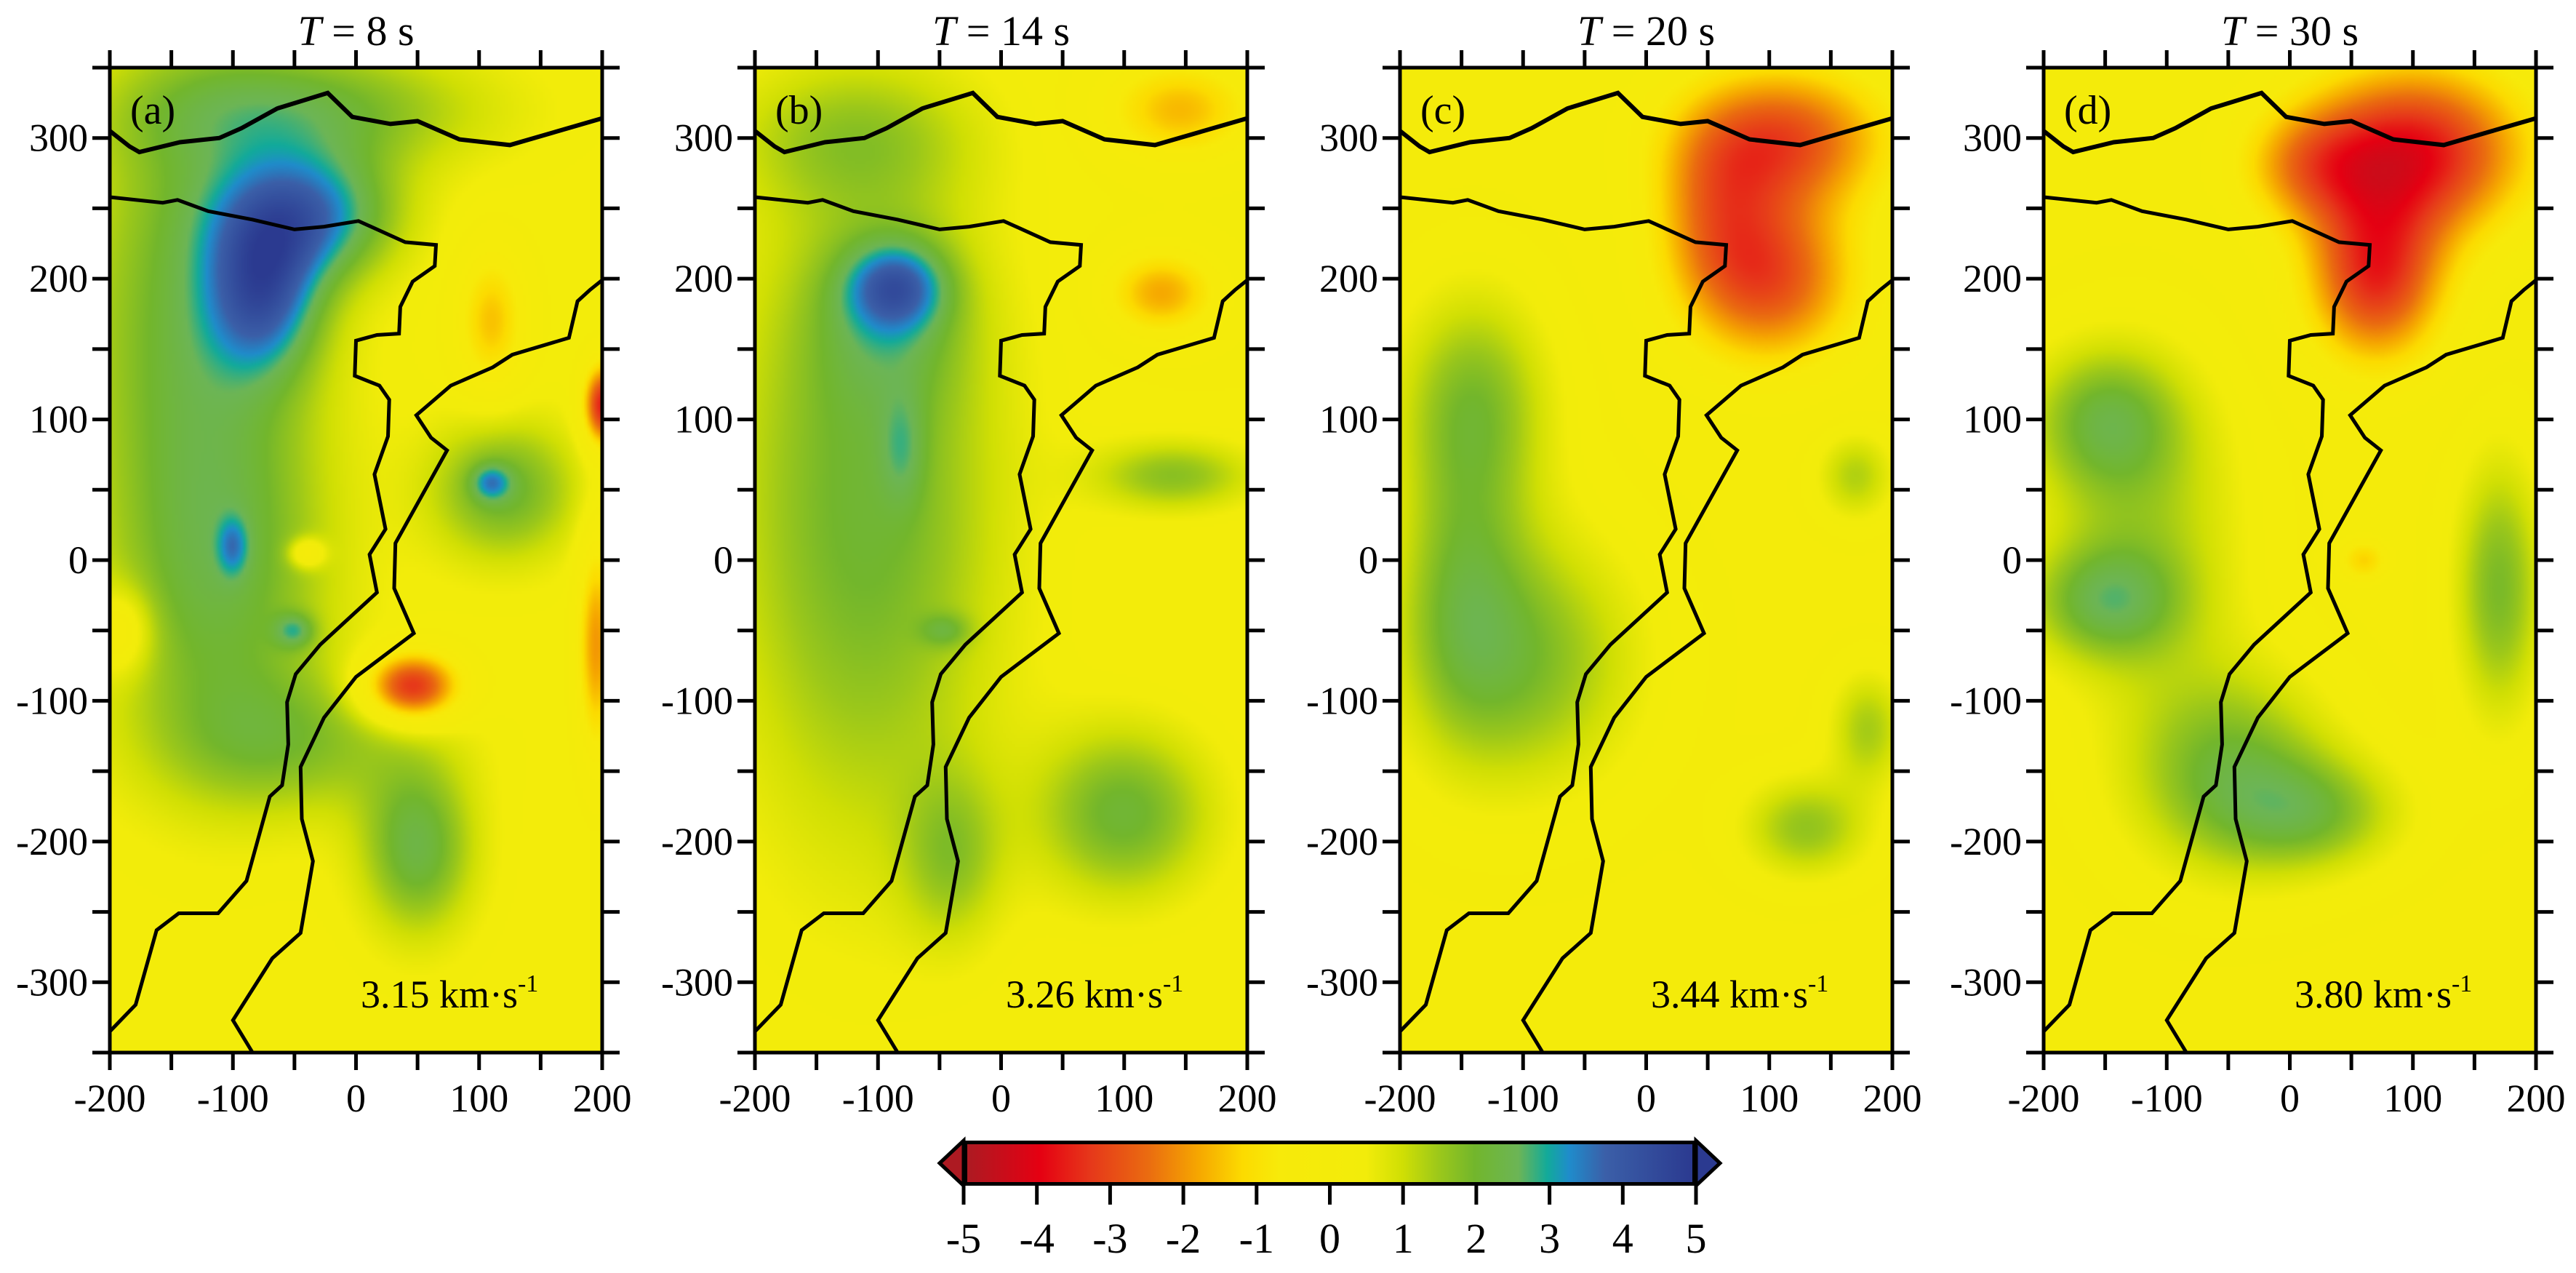 The image size is (2576, 1273). I want to click on panel-label: (a), so click(152, 110).